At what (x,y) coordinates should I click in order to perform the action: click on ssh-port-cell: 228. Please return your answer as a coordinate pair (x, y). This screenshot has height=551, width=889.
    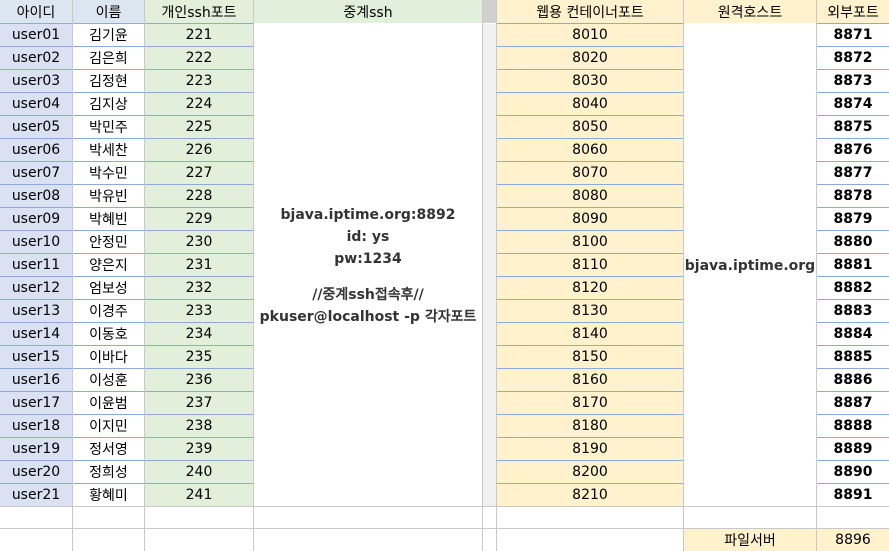
    Looking at the image, I should click on (199, 196).